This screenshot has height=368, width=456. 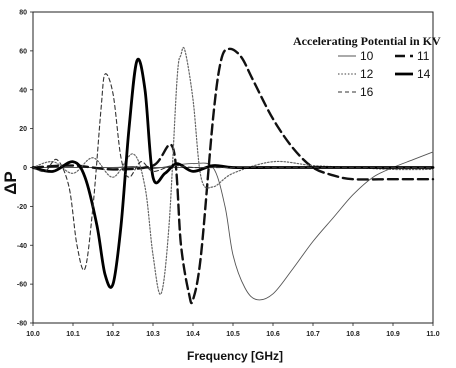 What do you see at coordinates (22, 285) in the screenshot?
I see `y-tick-label: -60` at bounding box center [22, 285].